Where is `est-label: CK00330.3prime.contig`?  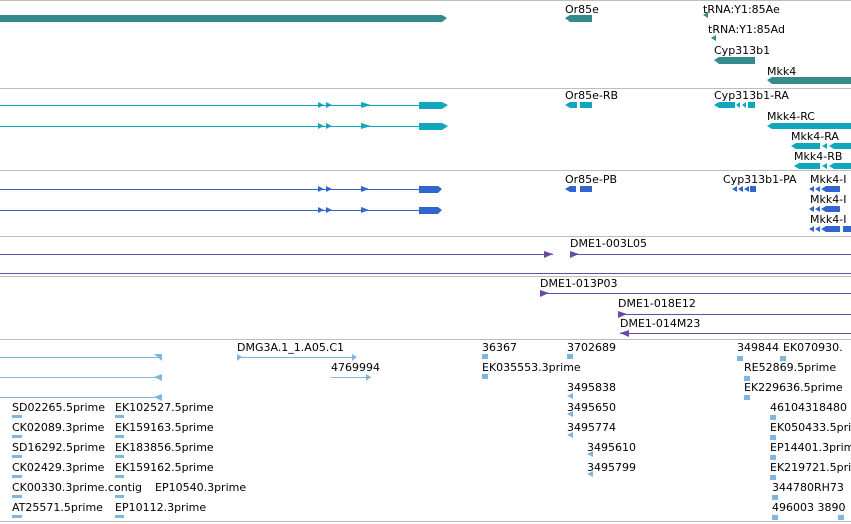 est-label: CK00330.3prime.contig is located at coordinates (77, 487).